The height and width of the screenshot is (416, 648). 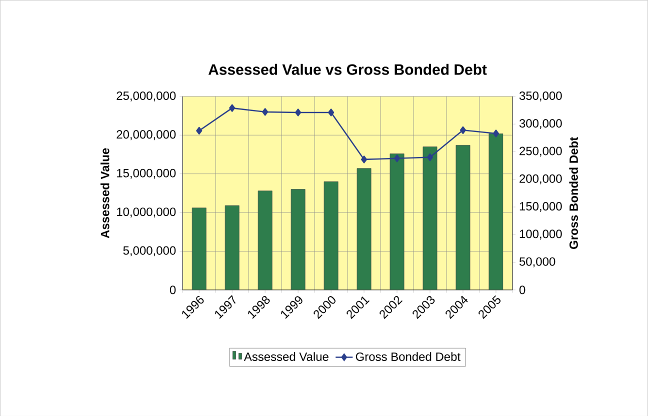 What do you see at coordinates (540, 123) in the screenshot?
I see `y2-tick-label: 300,000` at bounding box center [540, 123].